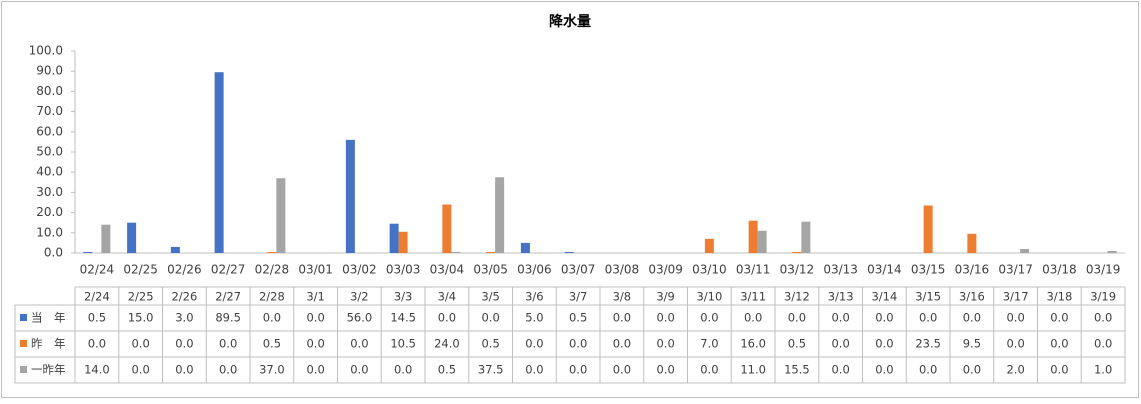  Describe the element at coordinates (49, 71) in the screenshot. I see `y-tick-label: 90.0` at that location.